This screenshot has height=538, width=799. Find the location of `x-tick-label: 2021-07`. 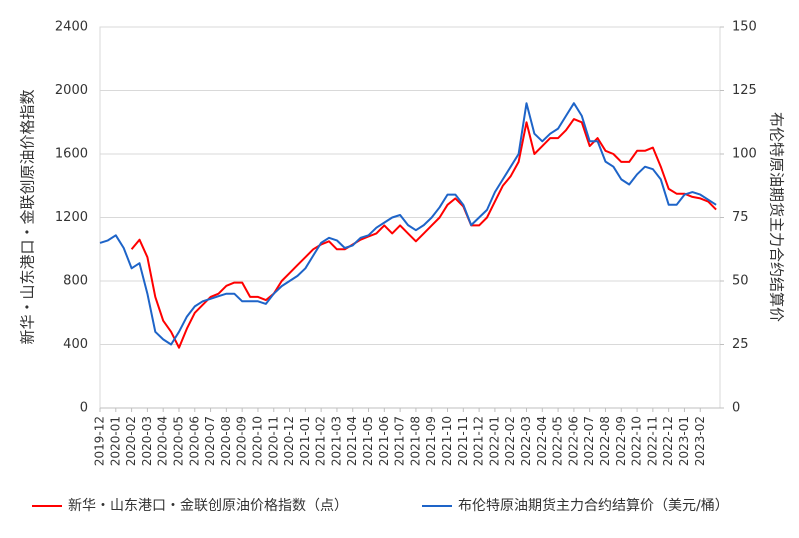

x-tick-label: 2021-07 is located at coordinates (400, 441).